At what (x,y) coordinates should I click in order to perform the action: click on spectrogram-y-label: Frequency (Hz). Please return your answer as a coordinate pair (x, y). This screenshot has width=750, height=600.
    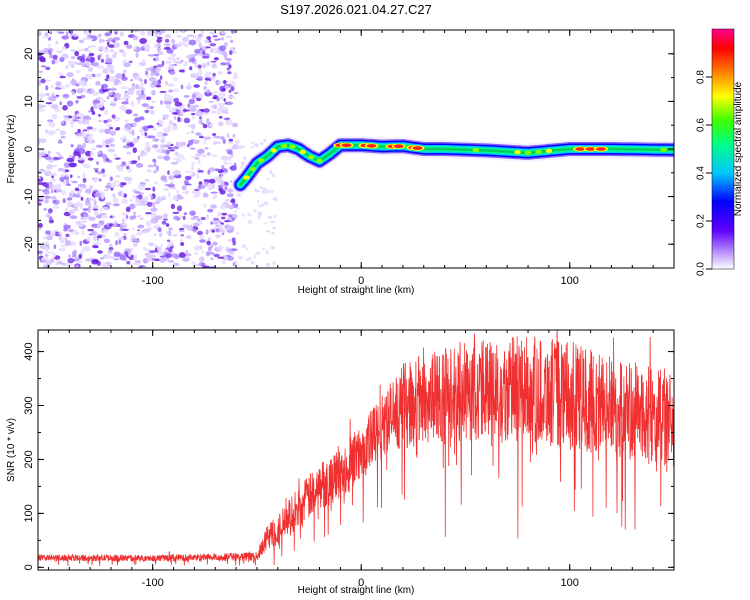
    Looking at the image, I should click on (11, 149).